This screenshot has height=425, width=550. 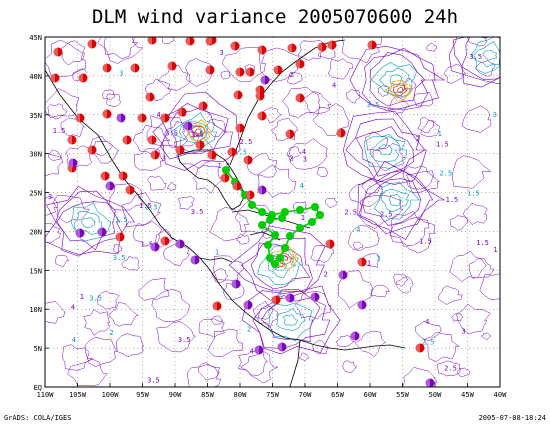 I want to click on footer-timestamp: 2005-07-08-18:24, so click(x=512, y=418).